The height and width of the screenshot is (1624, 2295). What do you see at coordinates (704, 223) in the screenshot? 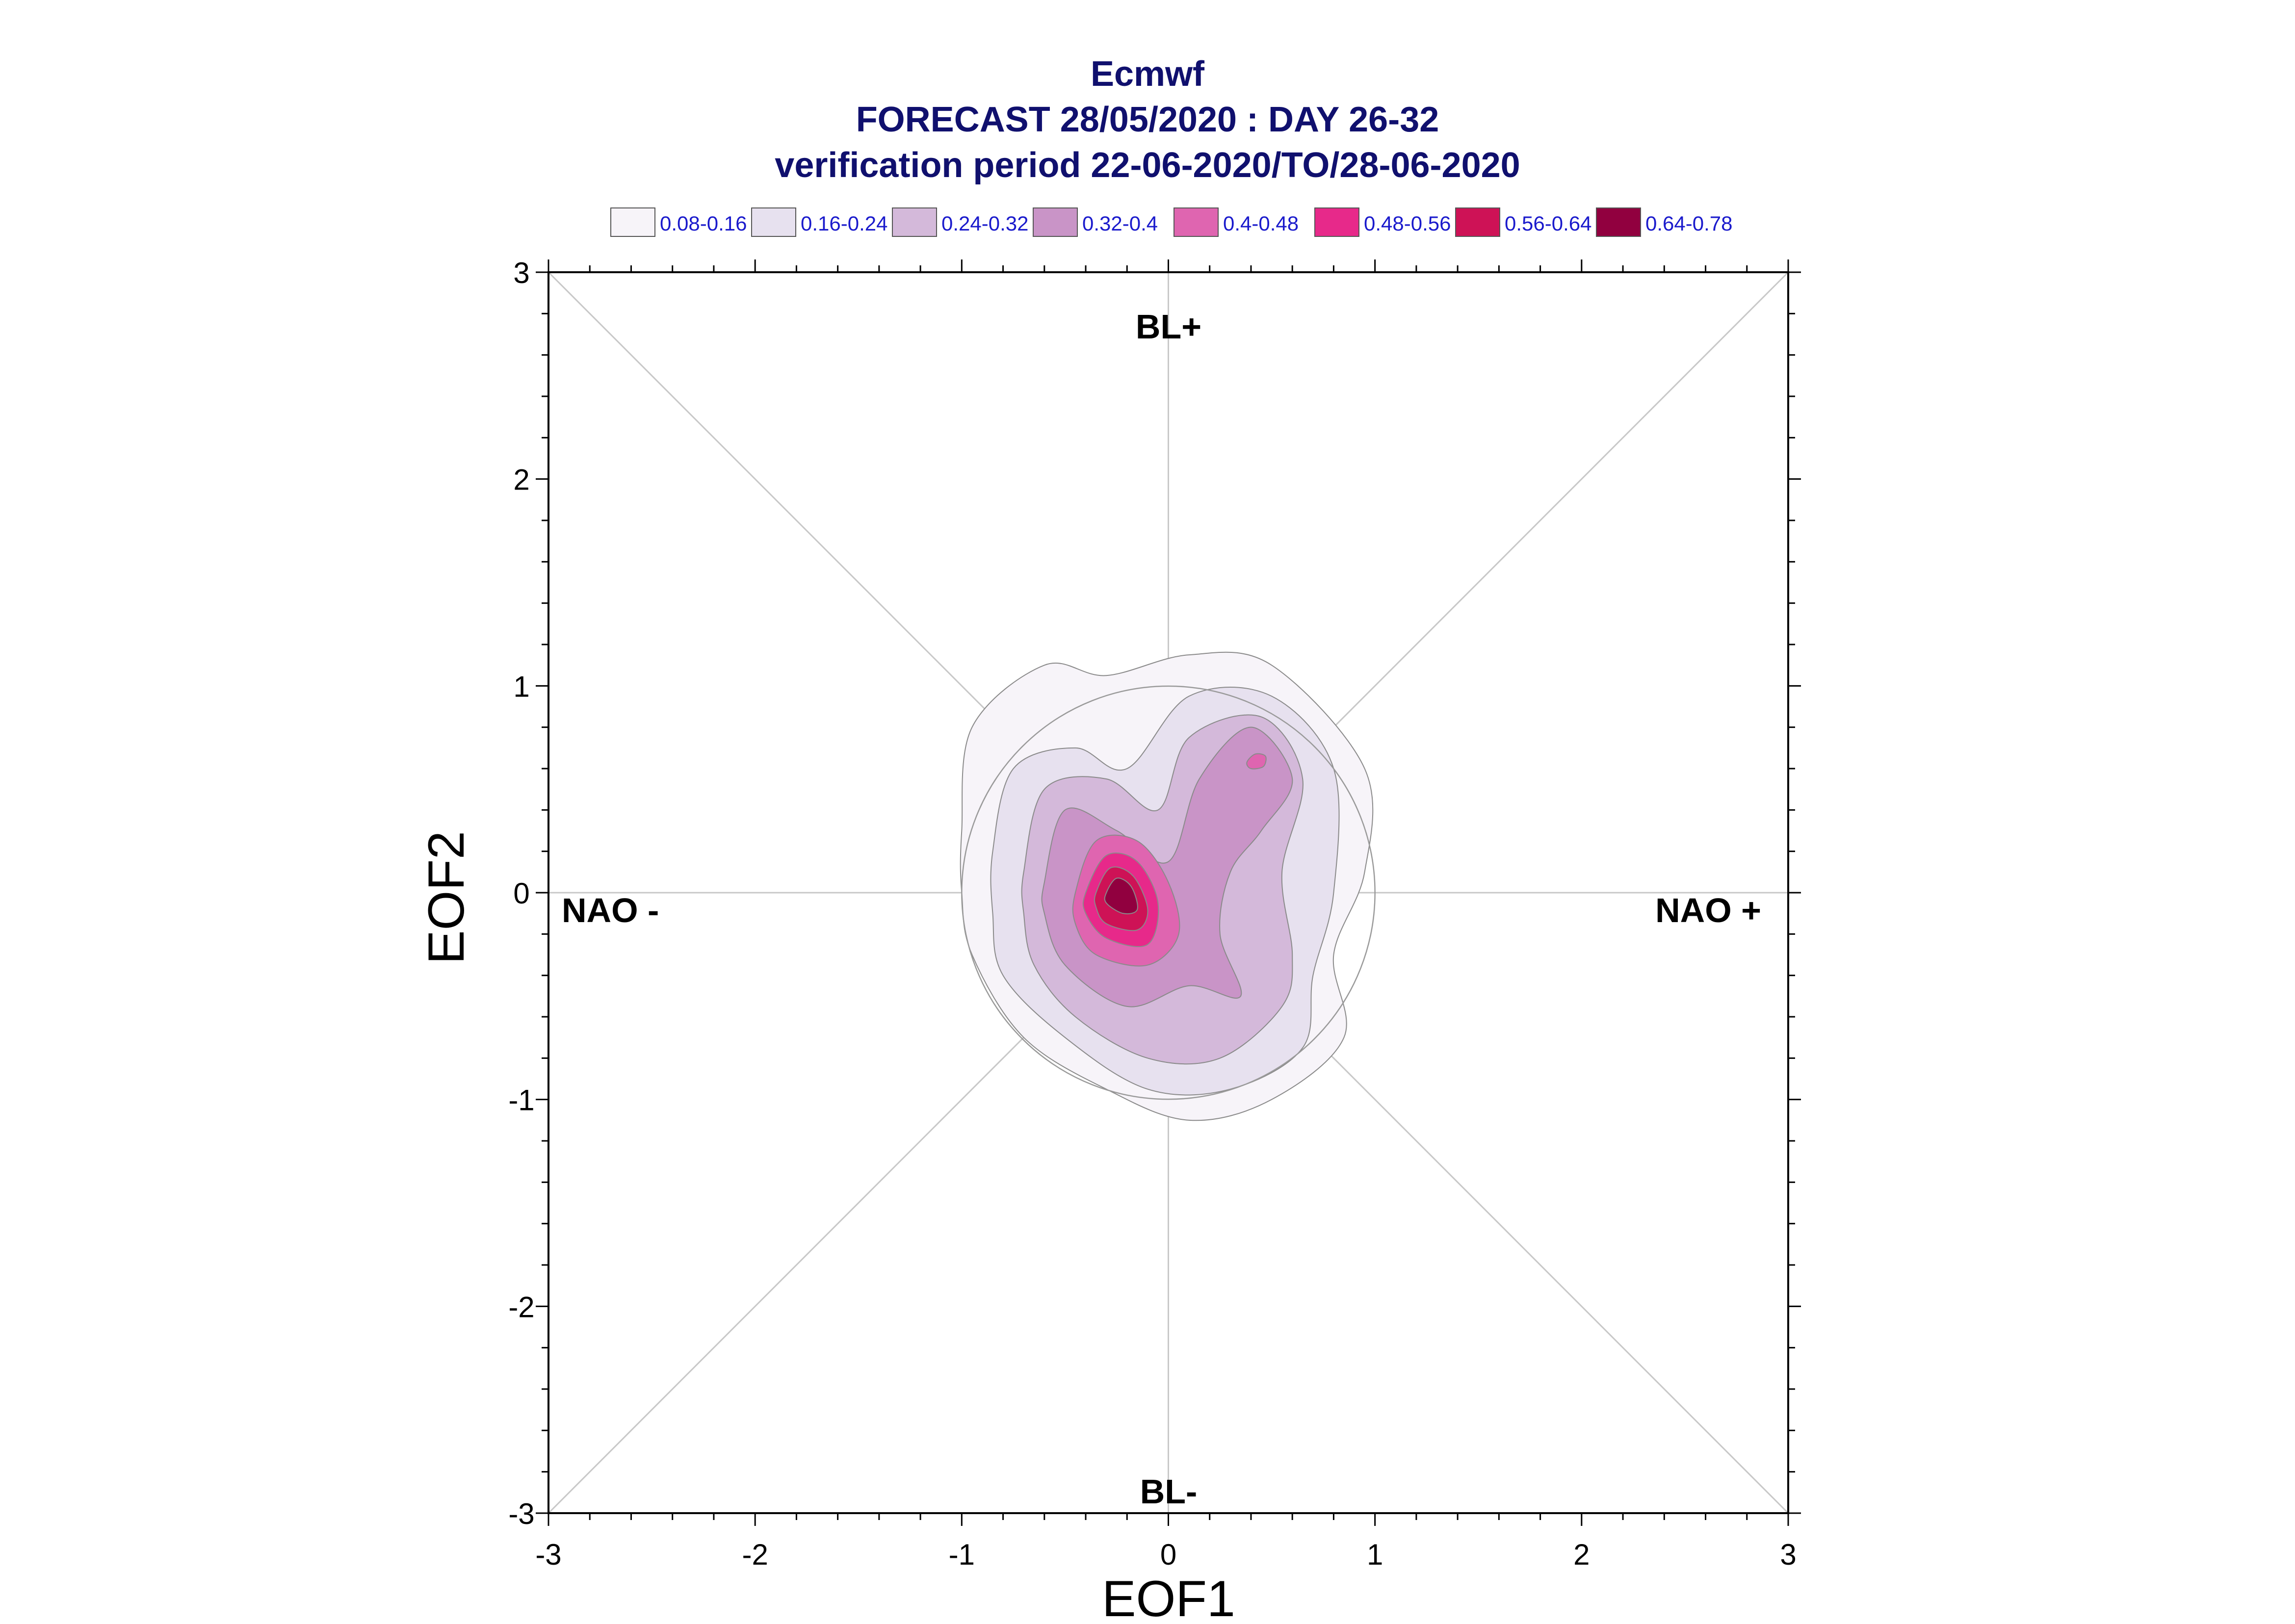
I see `legend-label: 0.08-0.16` at bounding box center [704, 223].